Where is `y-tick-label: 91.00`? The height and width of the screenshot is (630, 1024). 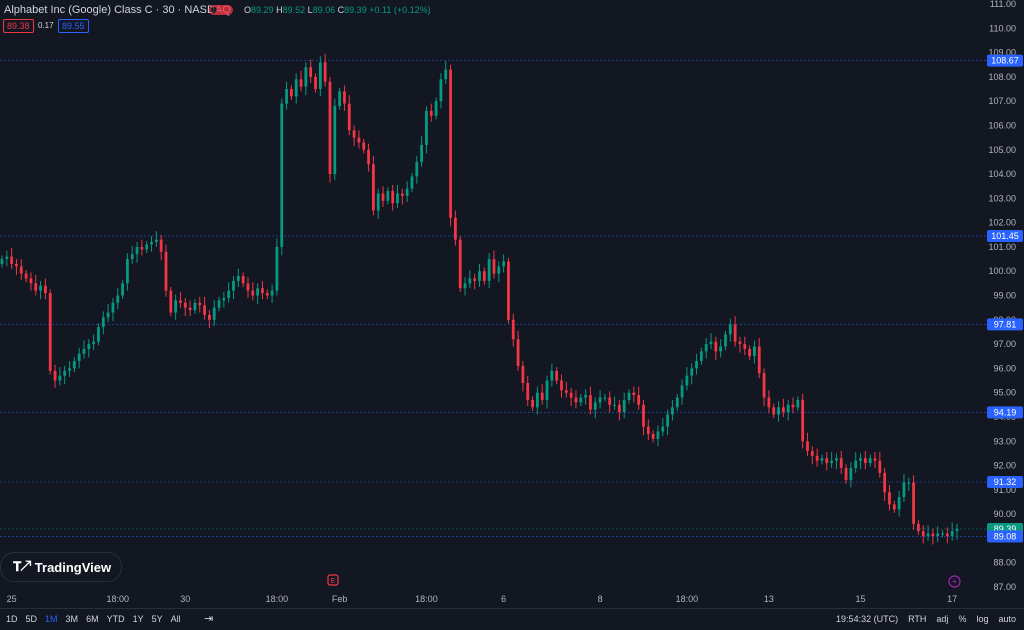
y-tick-label: 91.00 is located at coordinates (1004, 490).